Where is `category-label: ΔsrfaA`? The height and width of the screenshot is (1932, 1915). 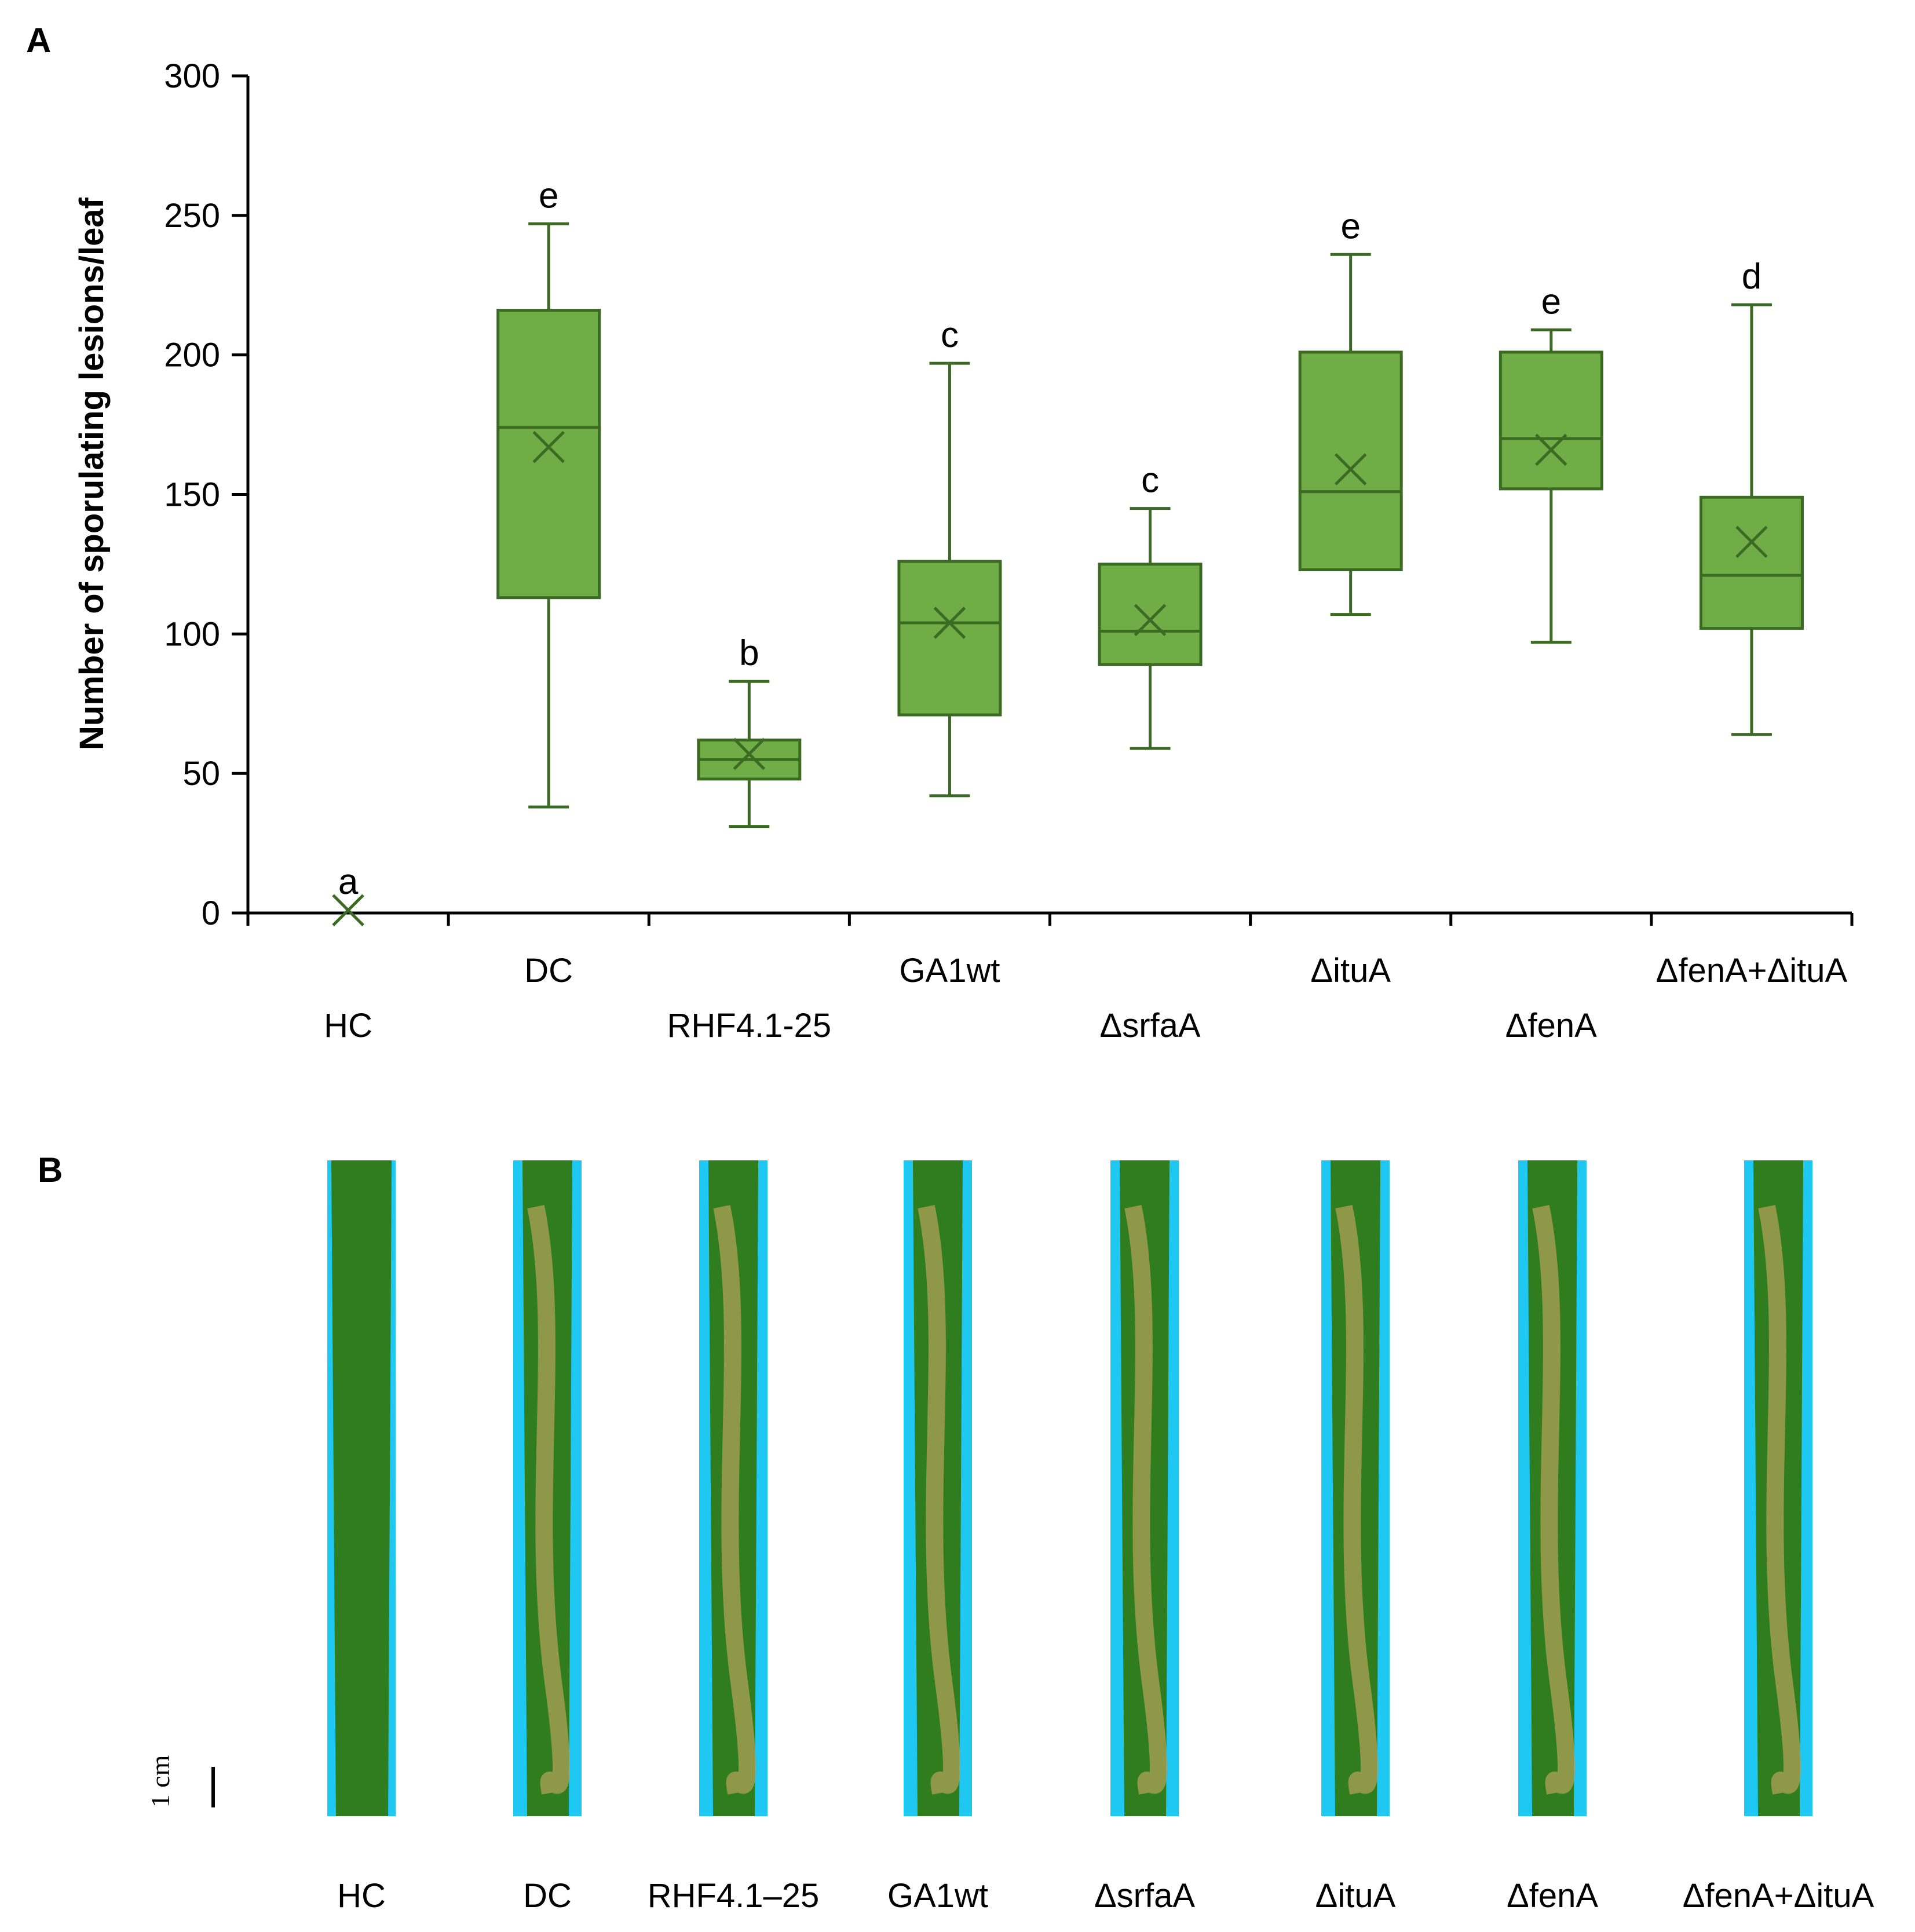 category-label: ΔsrfaA is located at coordinates (1151, 1026).